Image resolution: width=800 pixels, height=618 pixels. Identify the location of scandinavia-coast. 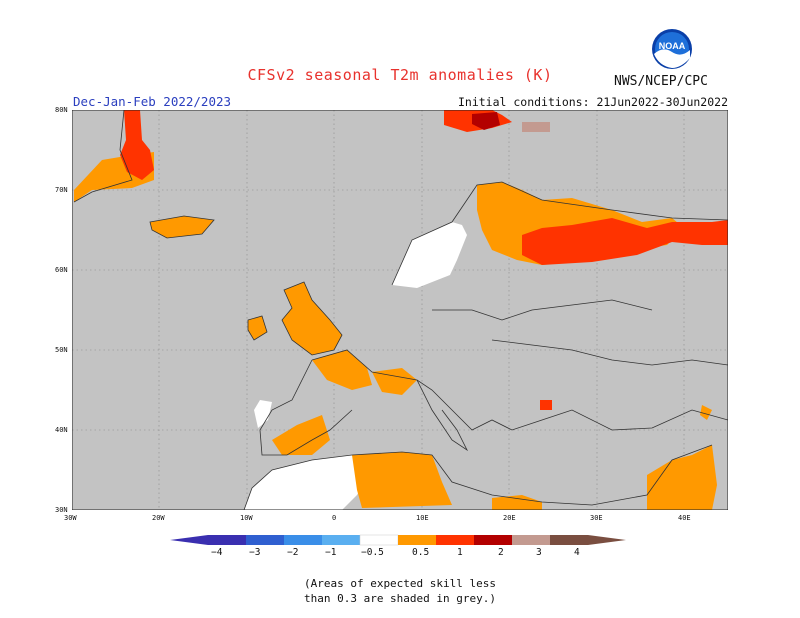
(559, 233).